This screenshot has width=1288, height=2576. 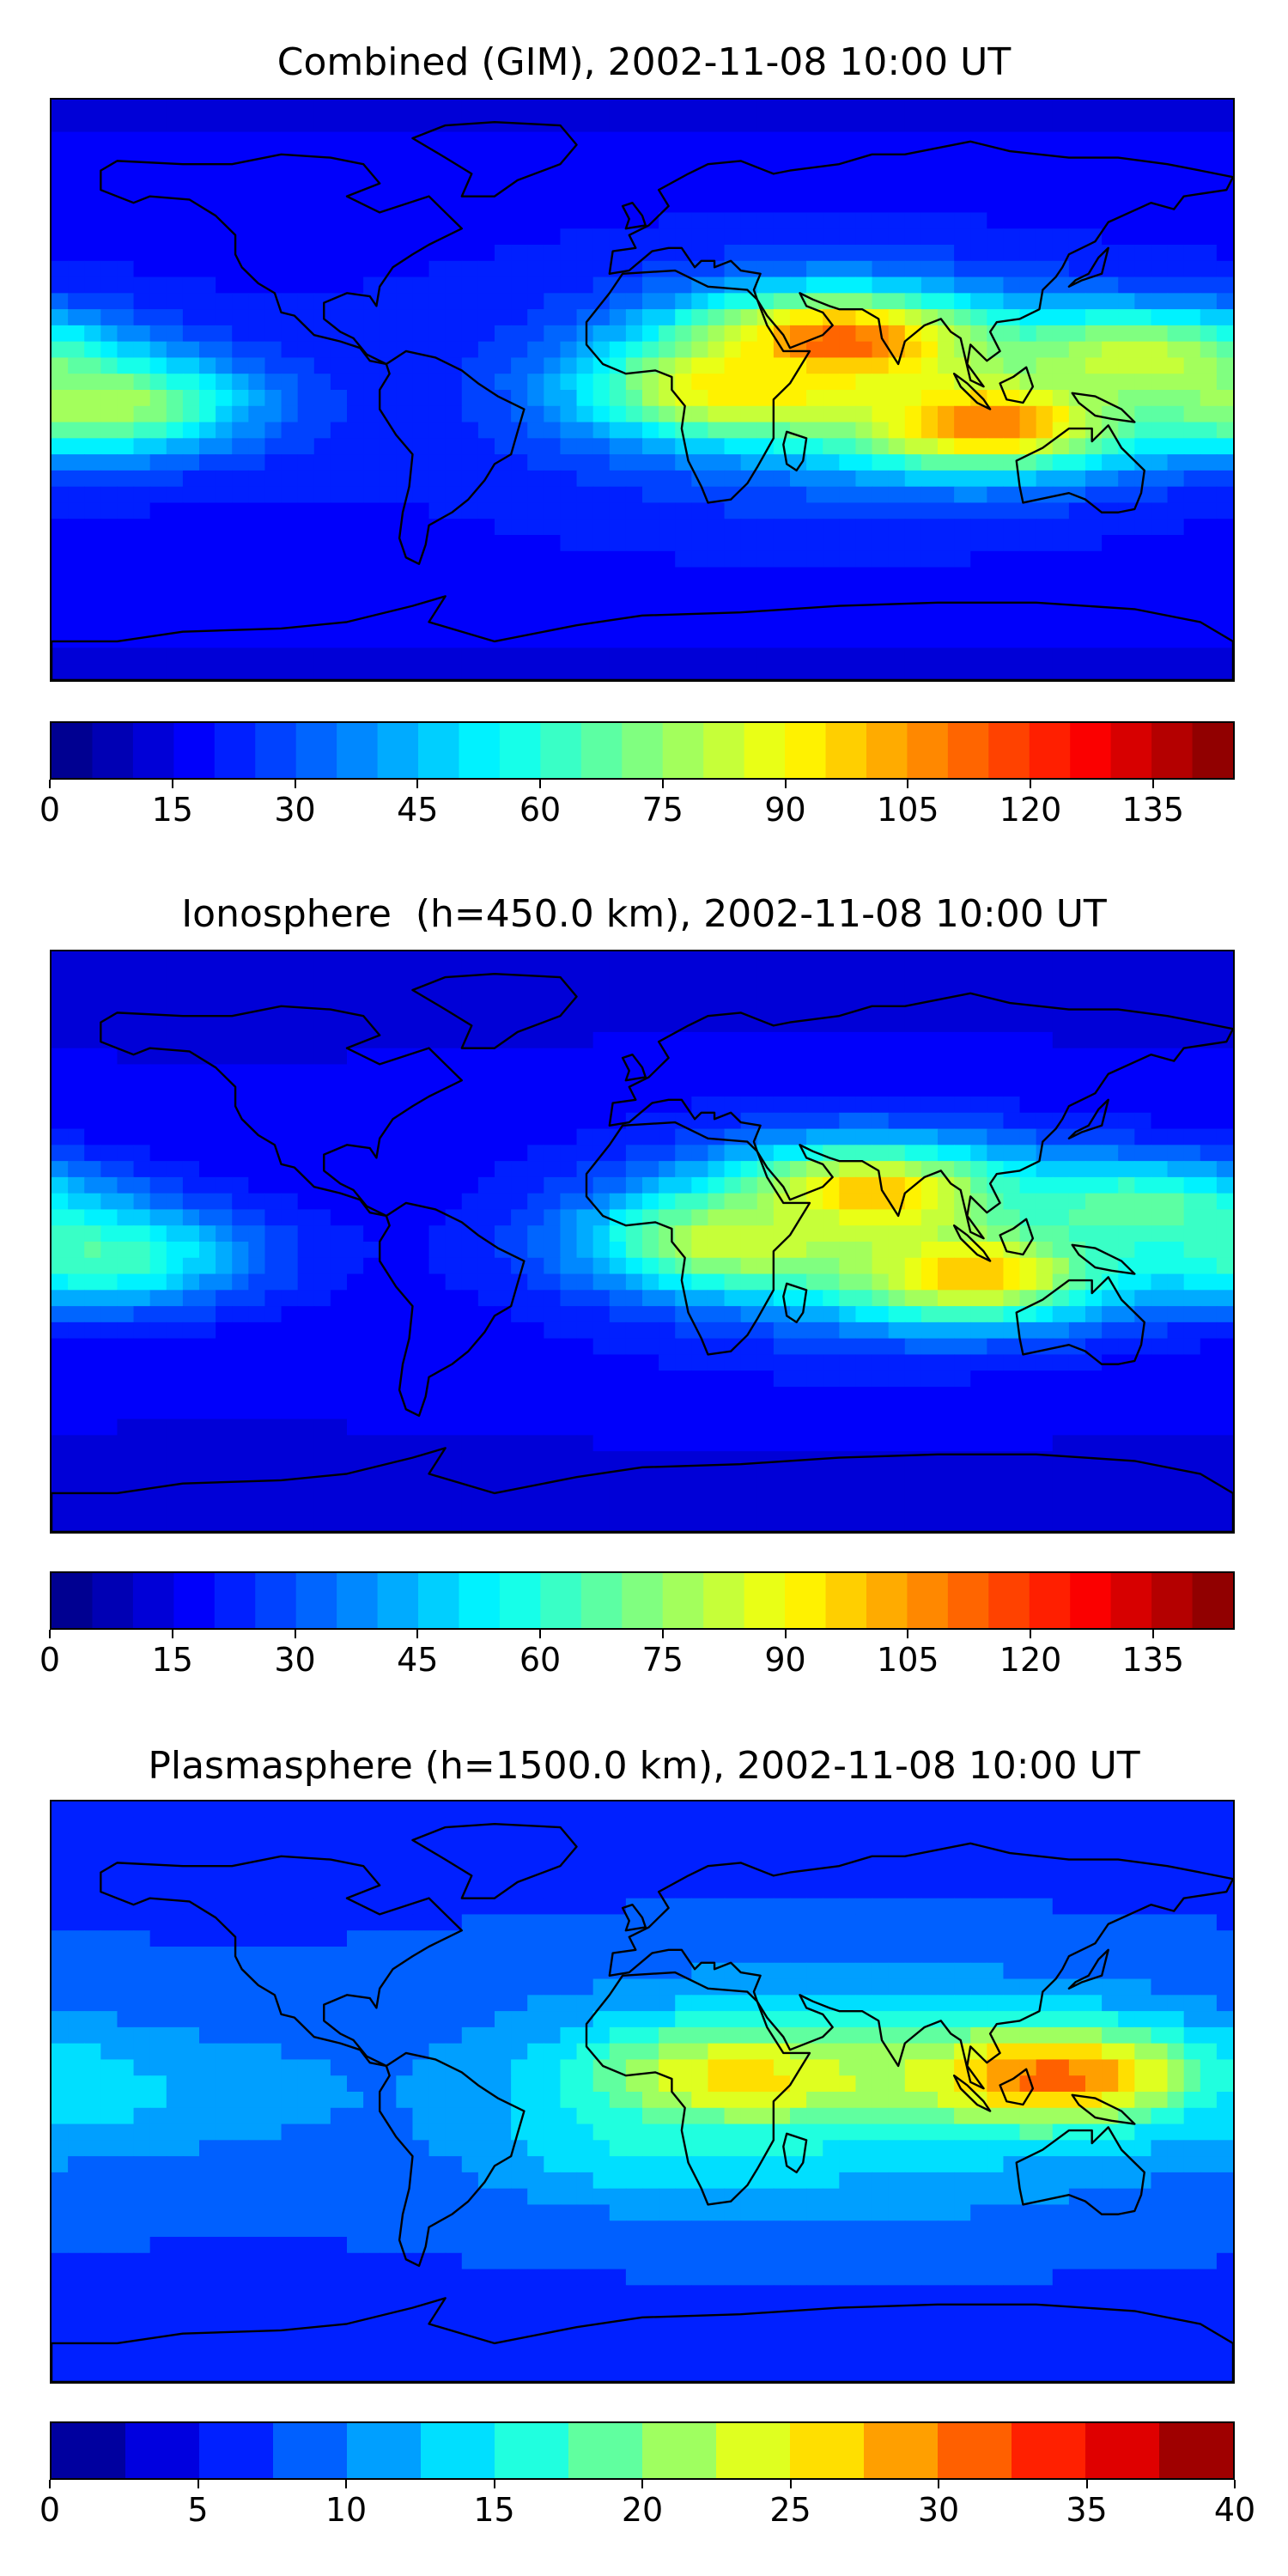 What do you see at coordinates (50, 784) in the screenshot?
I see `colorbar-tick-mark` at bounding box center [50, 784].